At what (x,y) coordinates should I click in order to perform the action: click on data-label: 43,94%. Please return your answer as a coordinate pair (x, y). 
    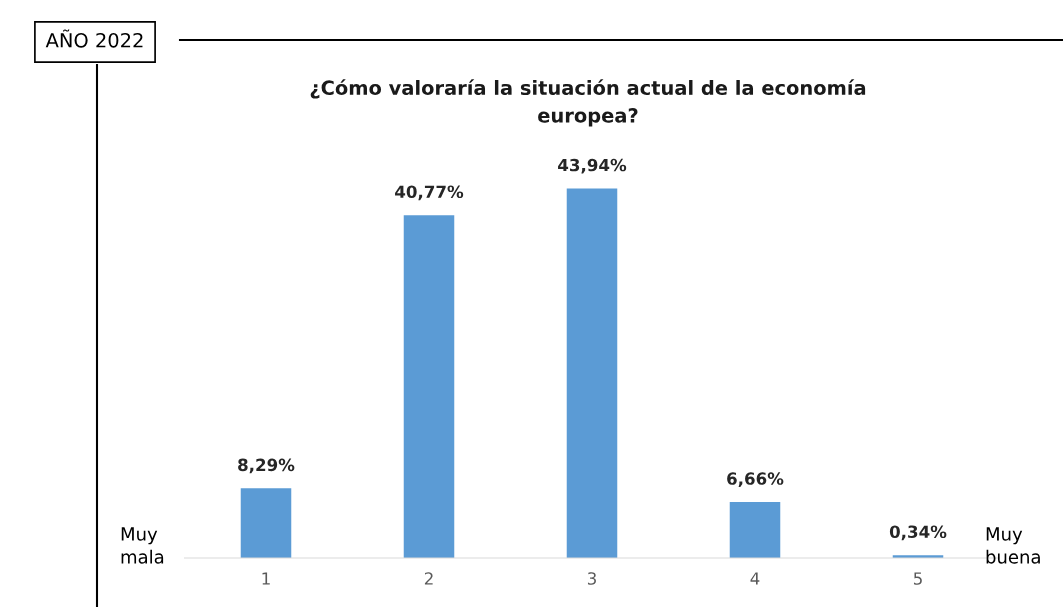
    Looking at the image, I should click on (592, 166).